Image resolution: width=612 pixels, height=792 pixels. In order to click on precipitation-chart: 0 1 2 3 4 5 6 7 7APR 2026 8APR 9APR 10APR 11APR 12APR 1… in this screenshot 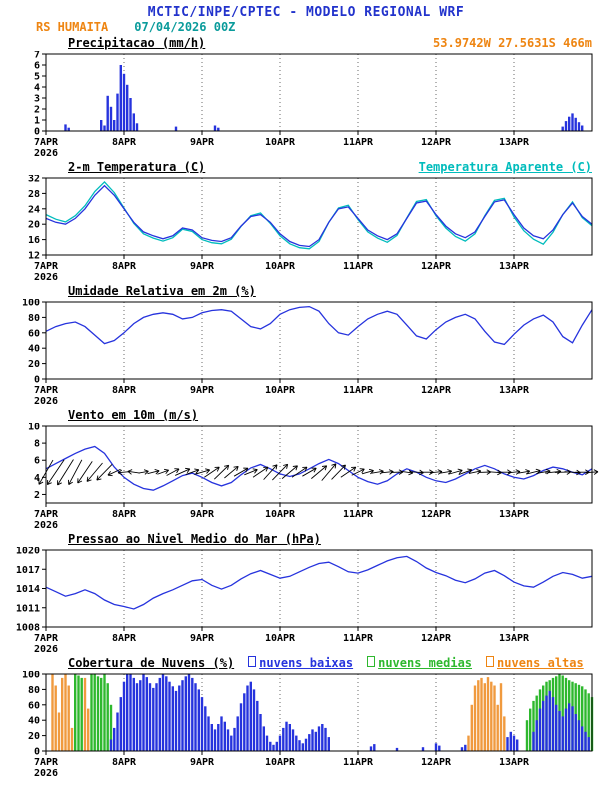, I will do `click(306, 104)`.